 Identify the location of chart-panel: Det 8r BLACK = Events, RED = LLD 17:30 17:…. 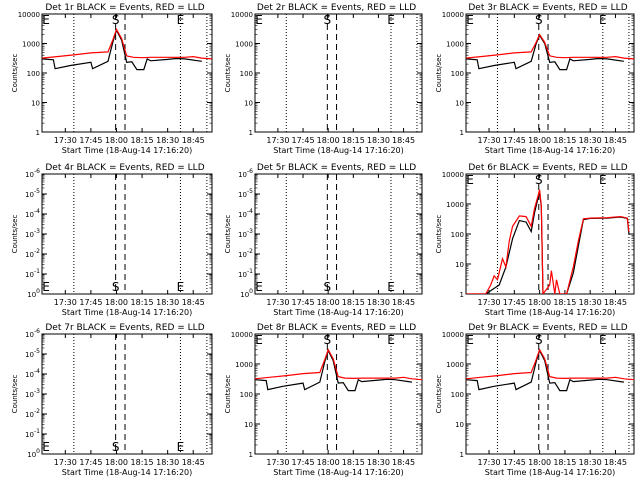
(323, 400).